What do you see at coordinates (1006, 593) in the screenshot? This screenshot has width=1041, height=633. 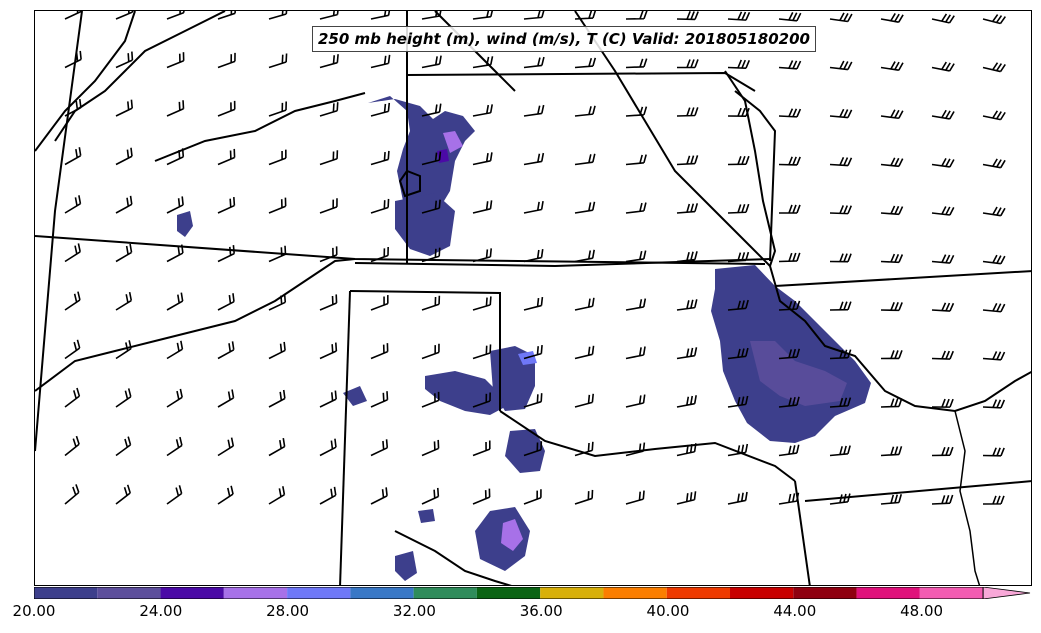 I see `colorbar-extend-arrow` at bounding box center [1006, 593].